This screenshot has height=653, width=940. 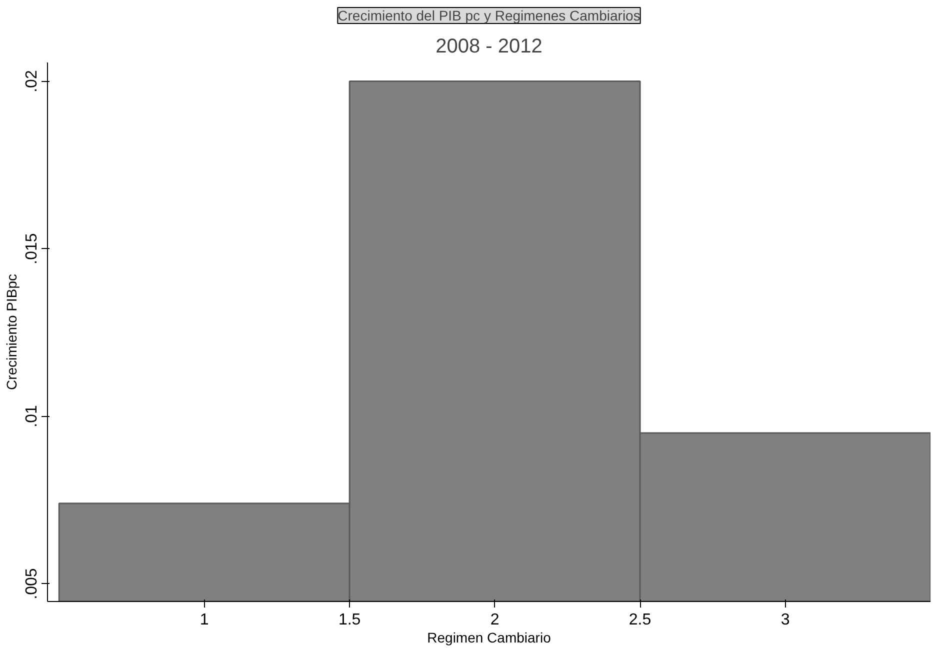 I want to click on x-tick-label: 1.5, so click(x=349, y=620).